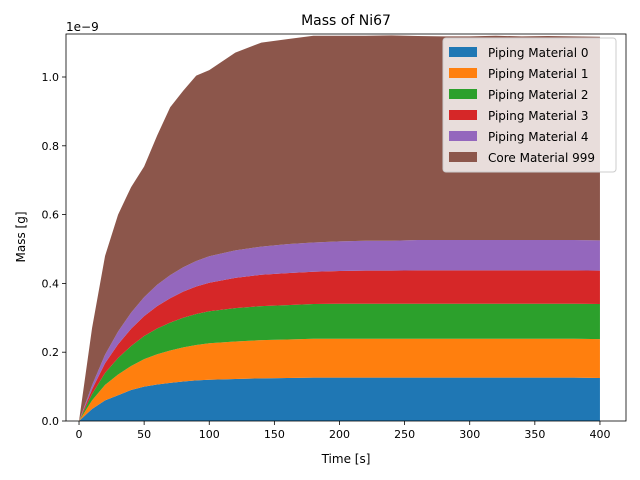  Describe the element at coordinates (404, 434) in the screenshot. I see `x-tick-label: 250` at that location.